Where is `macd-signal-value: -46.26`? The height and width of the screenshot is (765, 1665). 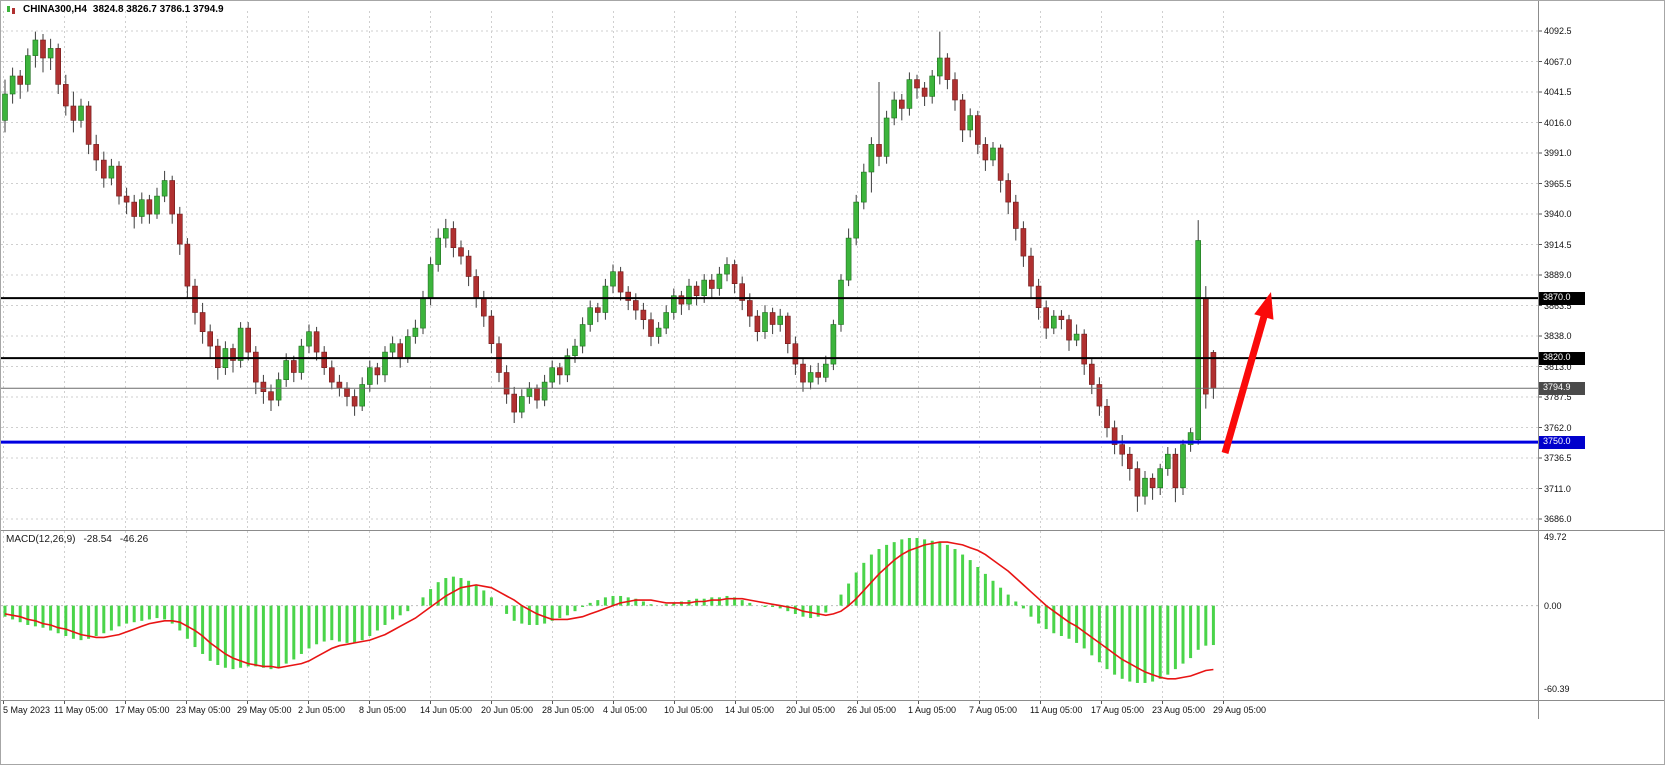
macd-signal-value: -46.26 is located at coordinates (134, 539).